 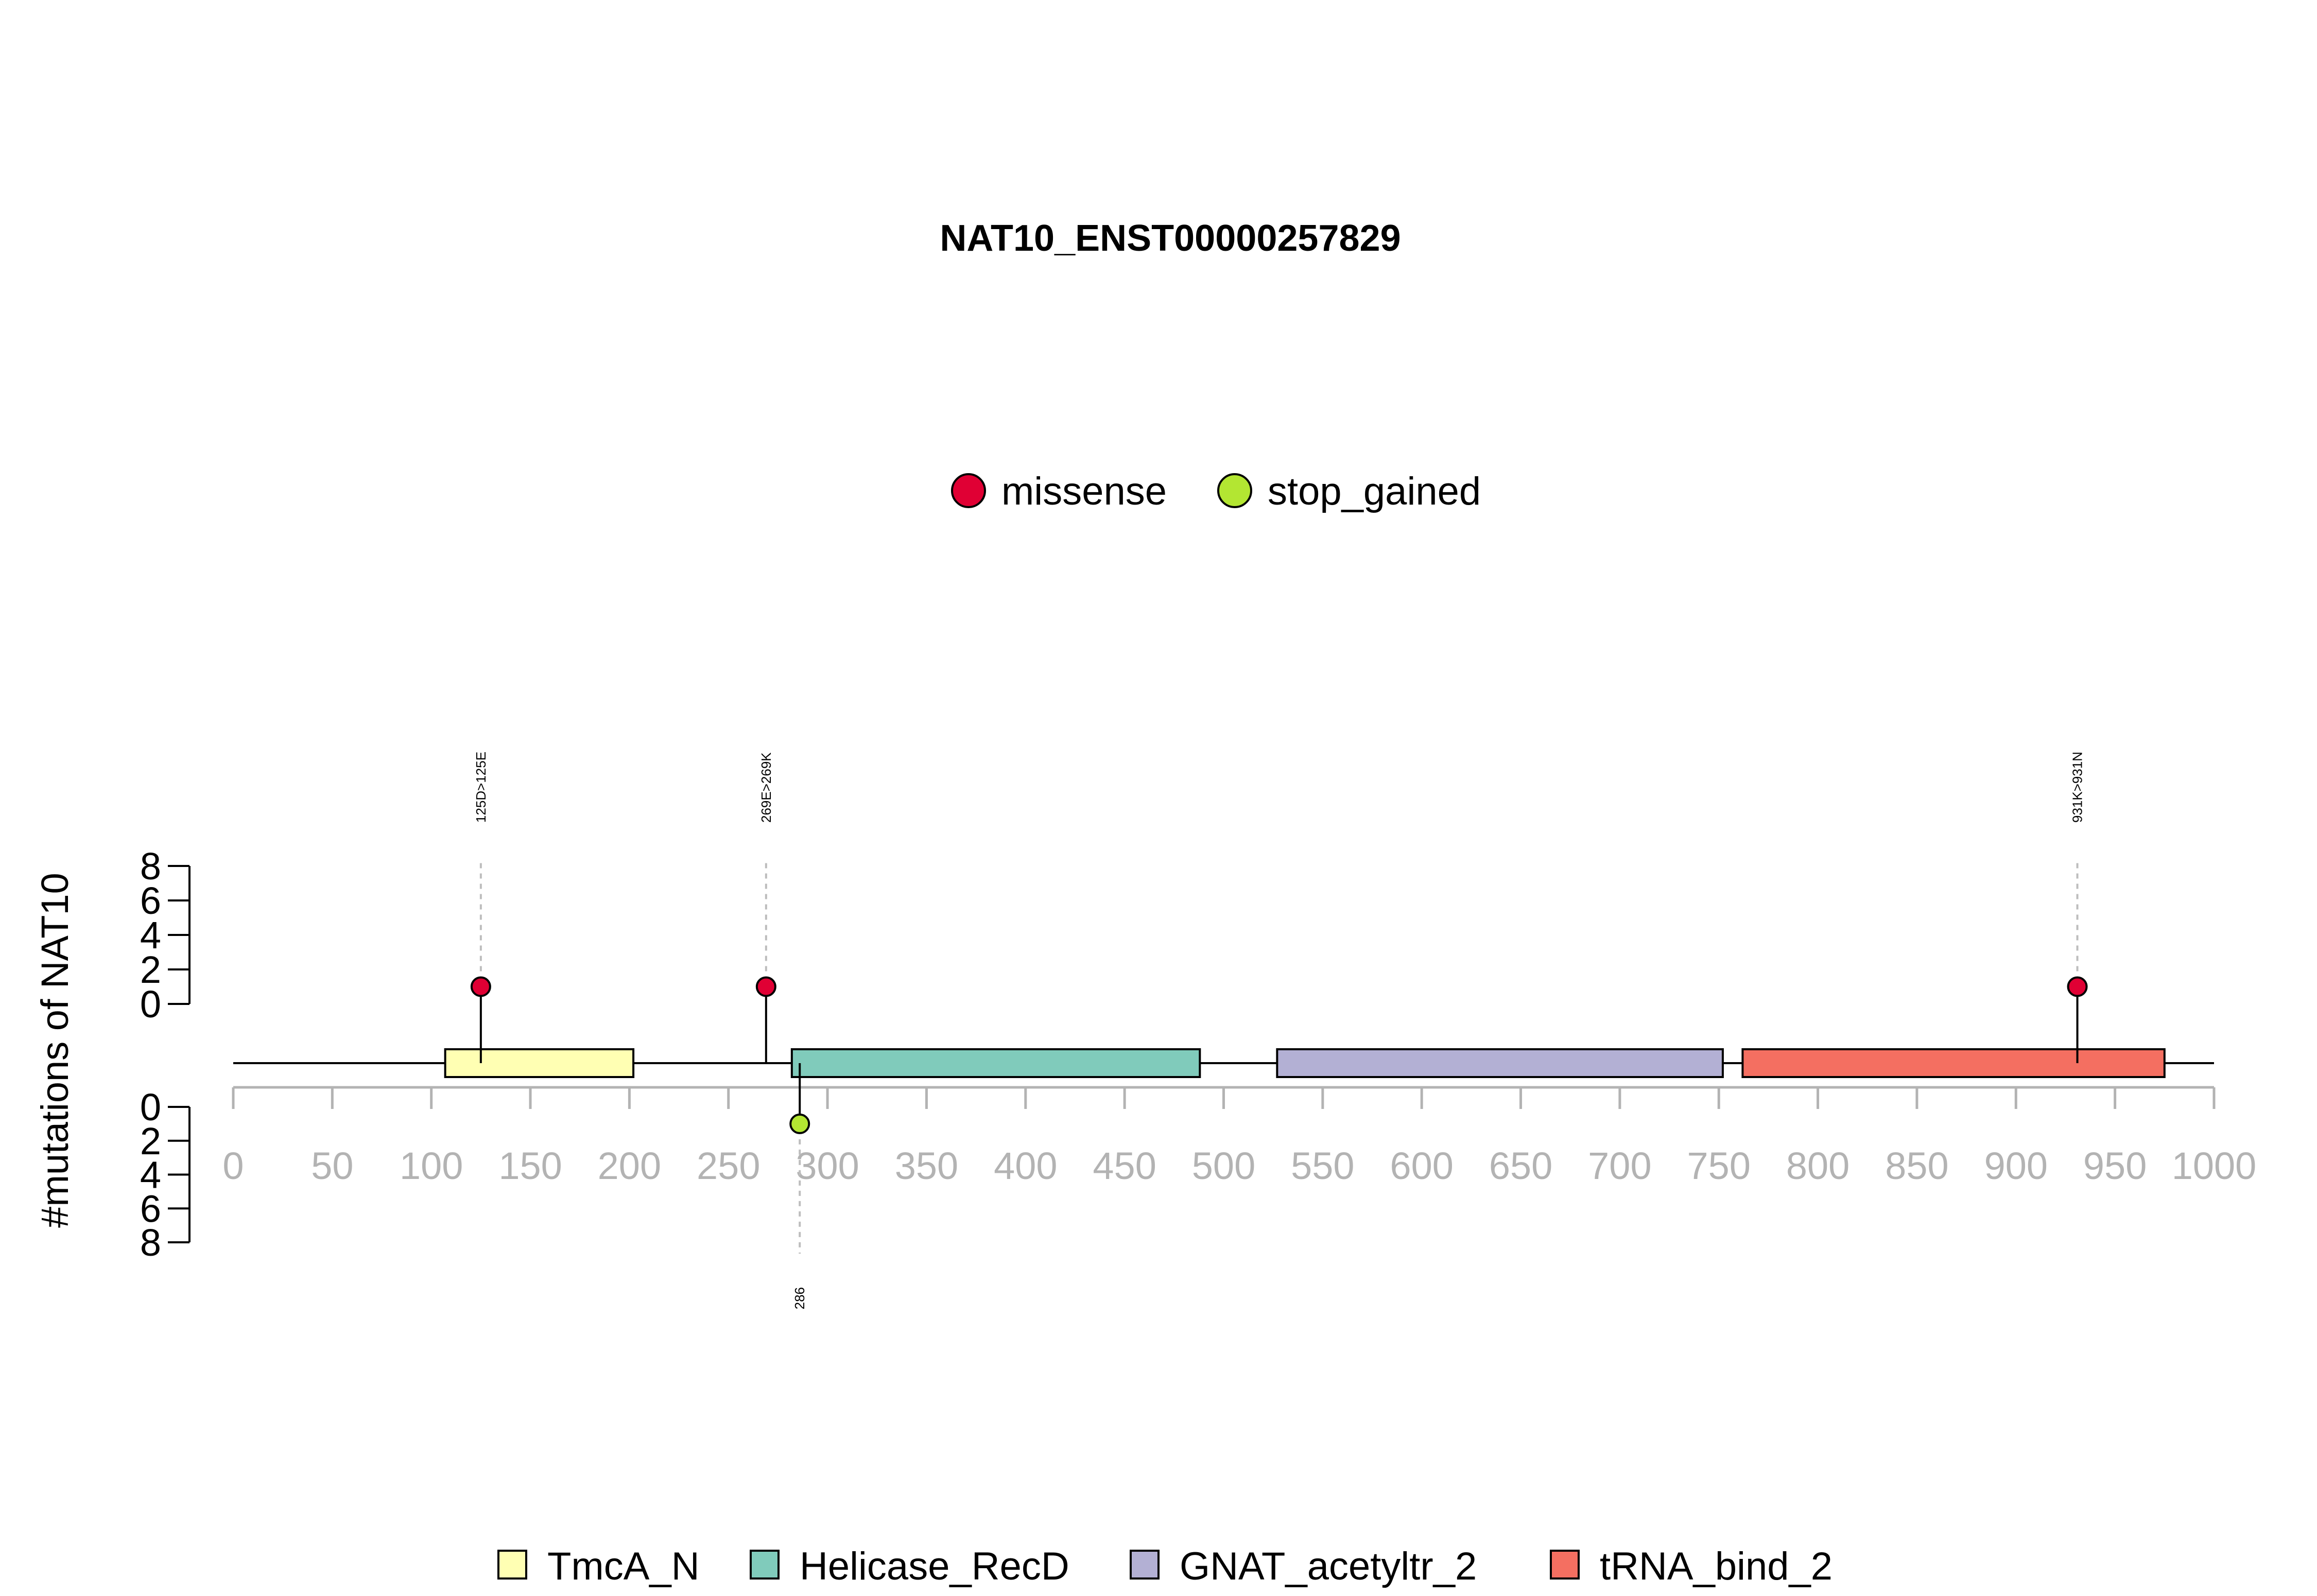 I want to click on legend-gnat-acetyltr-2-swatch, so click(x=1145, y=1565).